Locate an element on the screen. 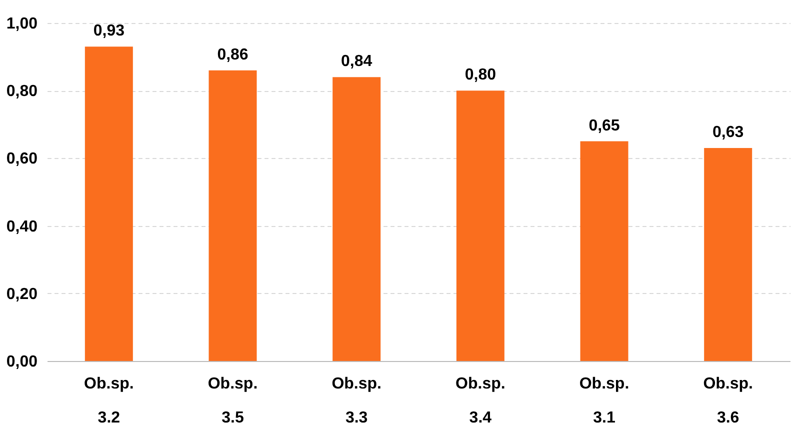  y-tick-label: 0,00 is located at coordinates (22, 362).